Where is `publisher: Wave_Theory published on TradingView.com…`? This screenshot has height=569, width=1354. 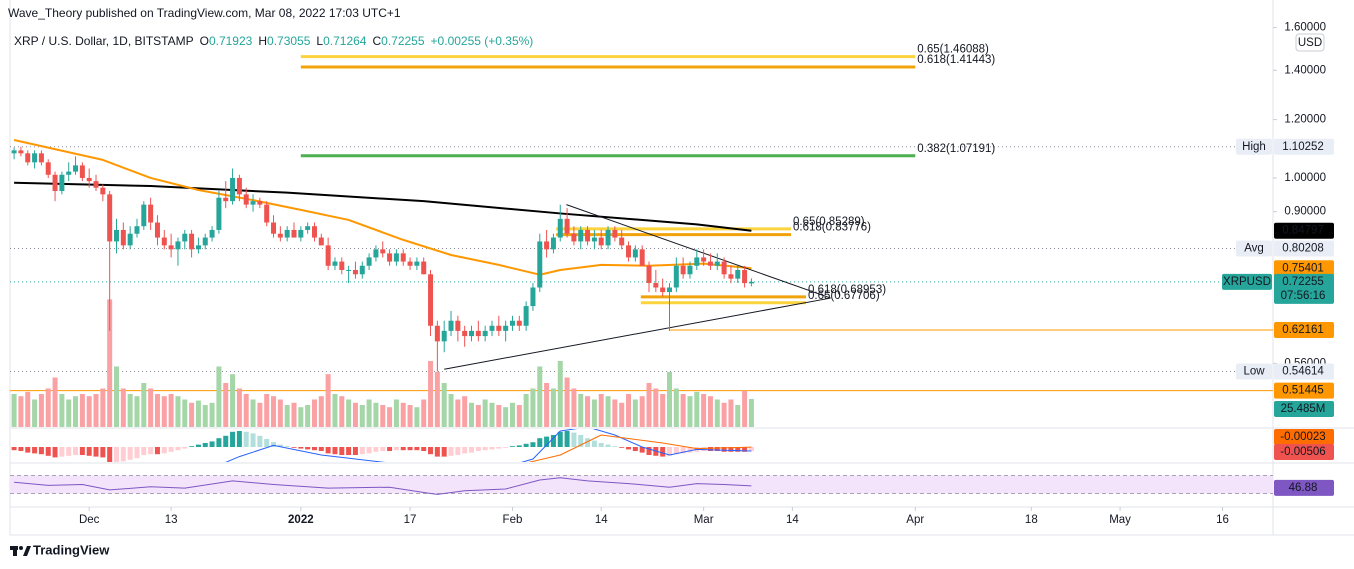
publisher: Wave_Theory published on TradingView.com… is located at coordinates (204, 13).